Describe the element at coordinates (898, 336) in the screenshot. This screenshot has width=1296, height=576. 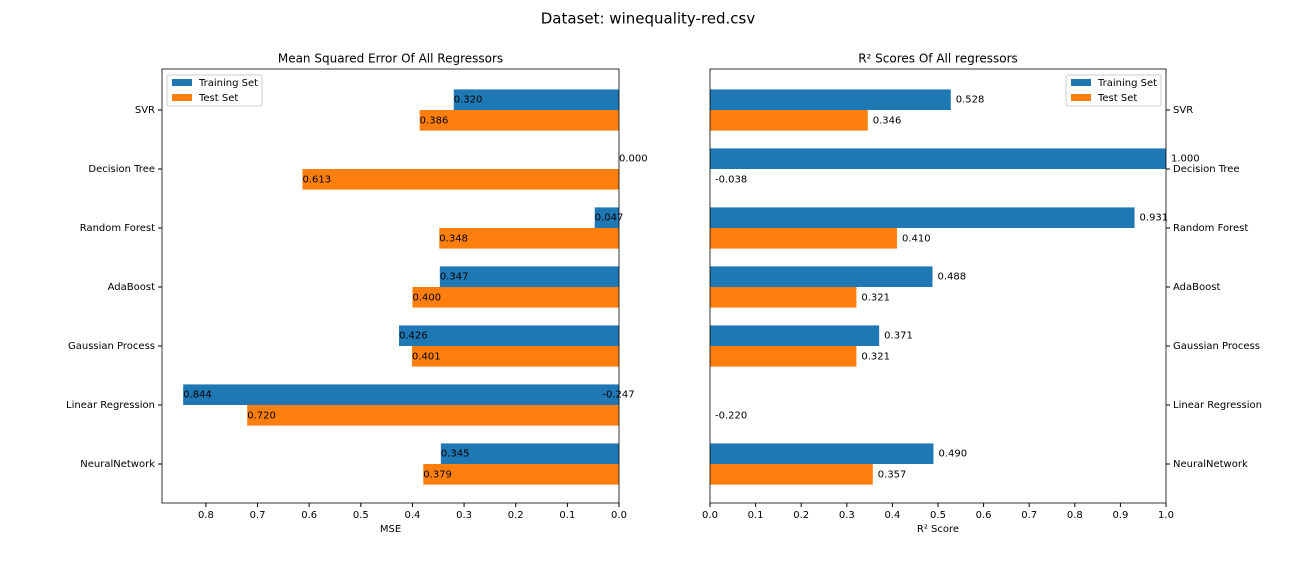
I see `value-label: 0.371` at that location.